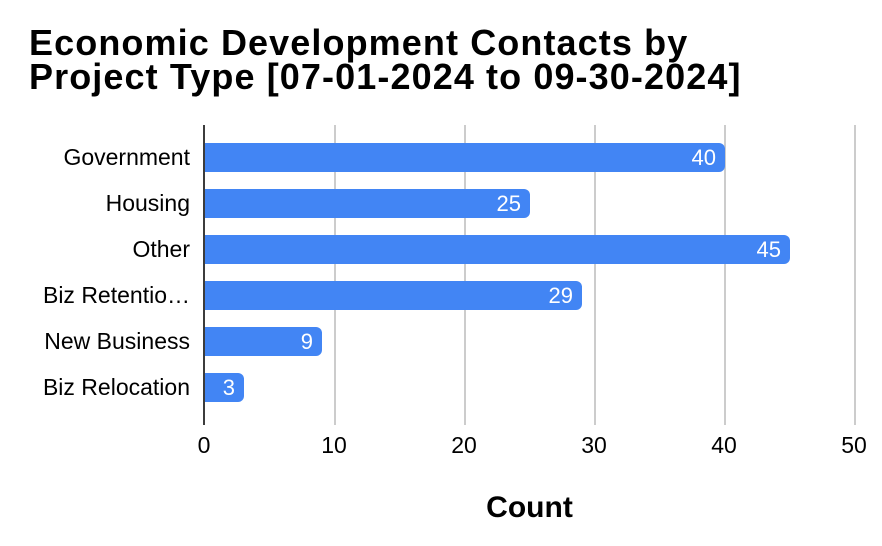 The height and width of the screenshot is (546, 882). What do you see at coordinates (854, 445) in the screenshot?
I see `x-tick-label-50: 50` at bounding box center [854, 445].